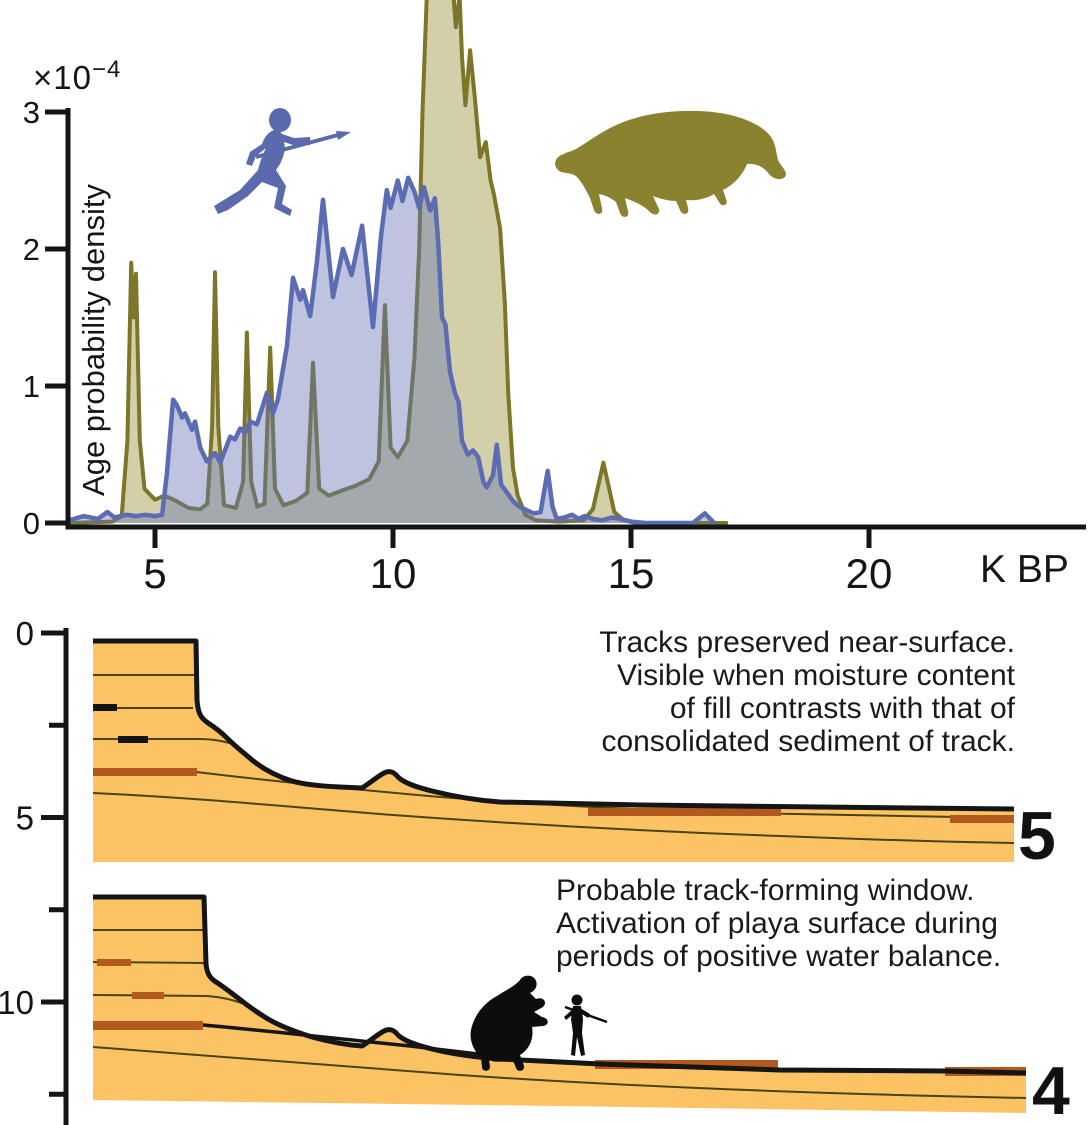  What do you see at coordinates (1037, 836) in the screenshot?
I see `section-5-number: 5` at bounding box center [1037, 836].